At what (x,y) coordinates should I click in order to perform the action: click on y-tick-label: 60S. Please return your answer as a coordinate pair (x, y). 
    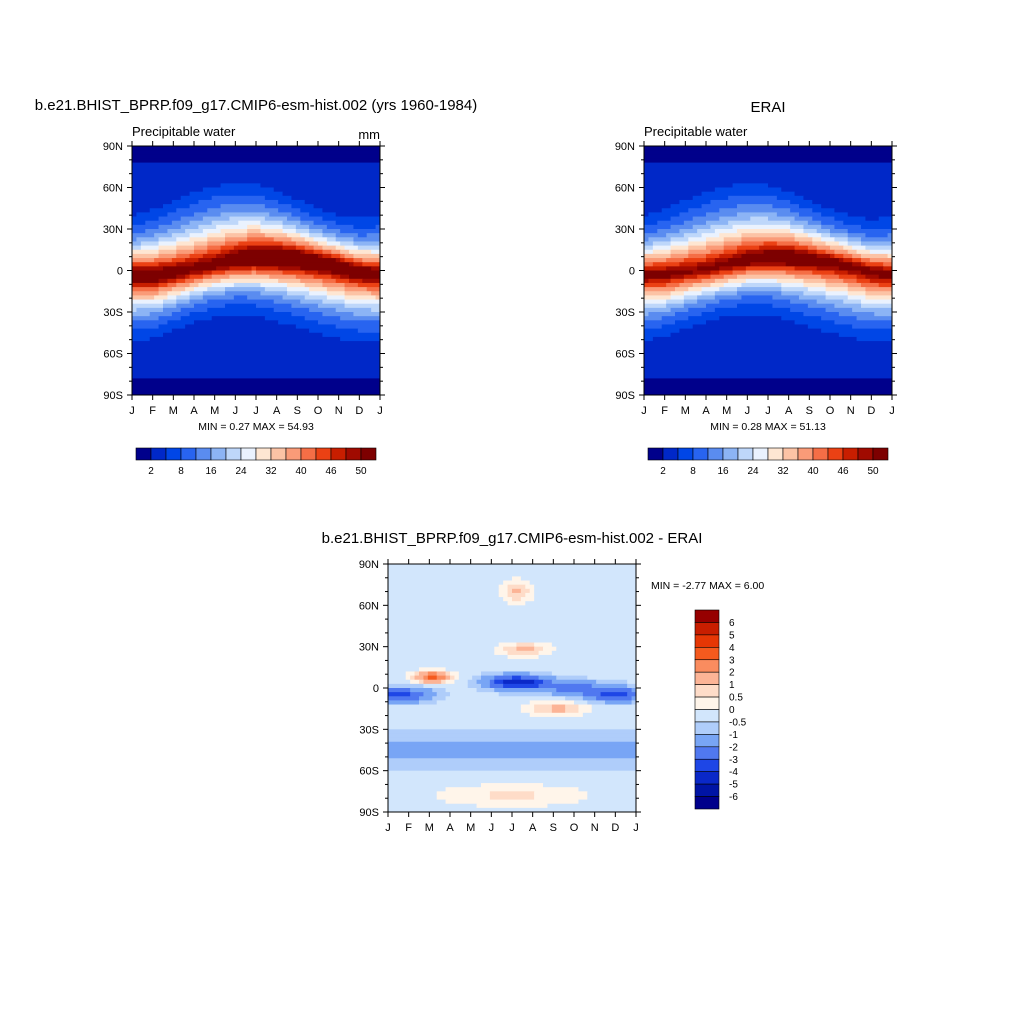
    Looking at the image, I should click on (625, 355).